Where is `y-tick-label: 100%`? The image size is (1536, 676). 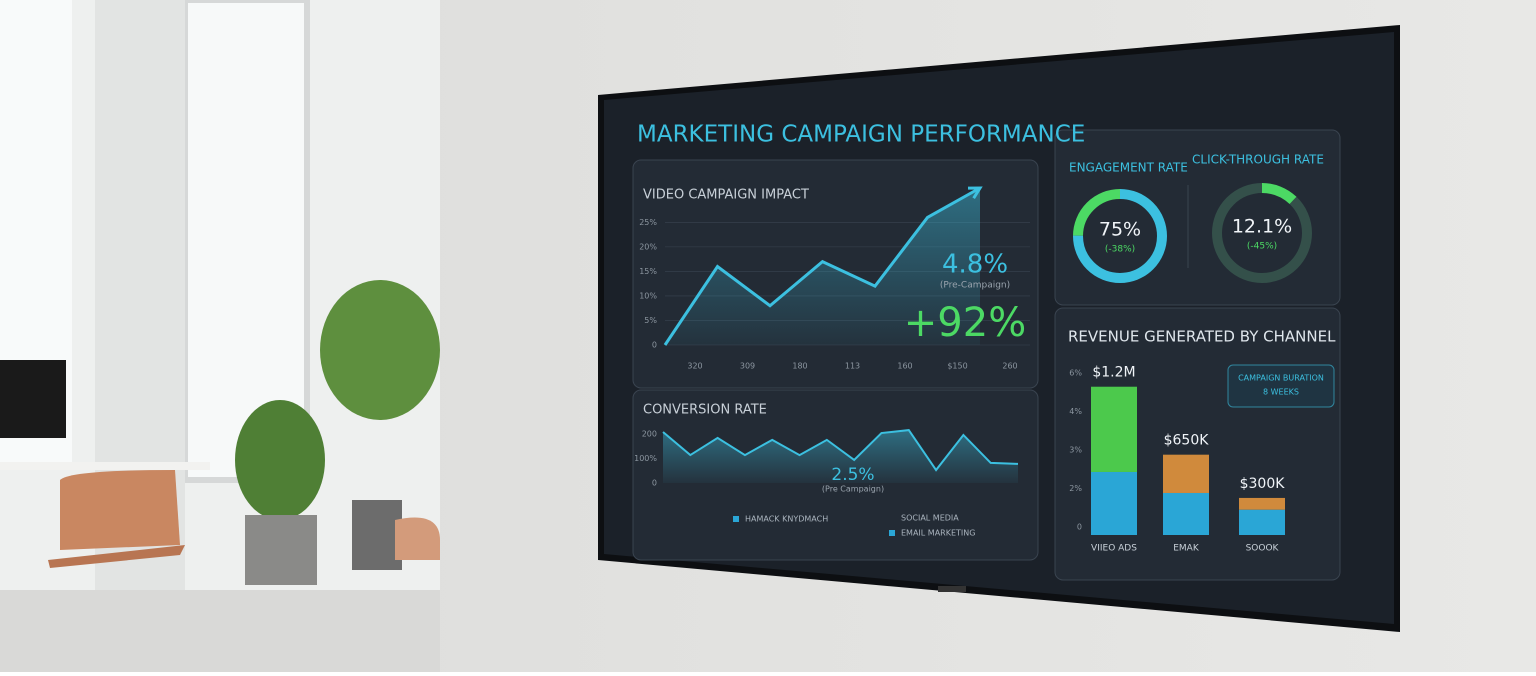
y-tick-label: 100% is located at coordinates (645, 458).